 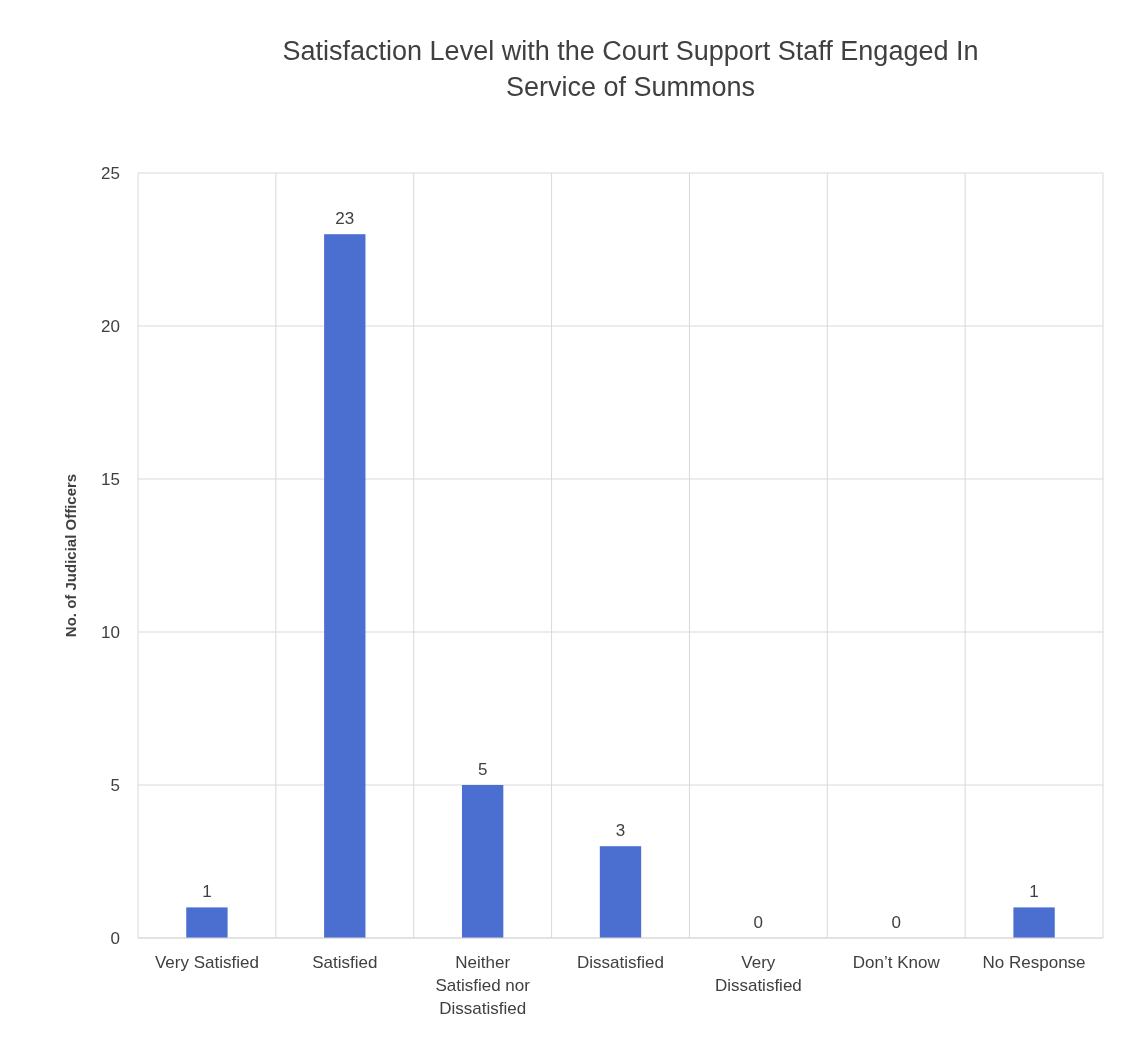 What do you see at coordinates (620, 831) in the screenshot?
I see `data-label: 3` at bounding box center [620, 831].